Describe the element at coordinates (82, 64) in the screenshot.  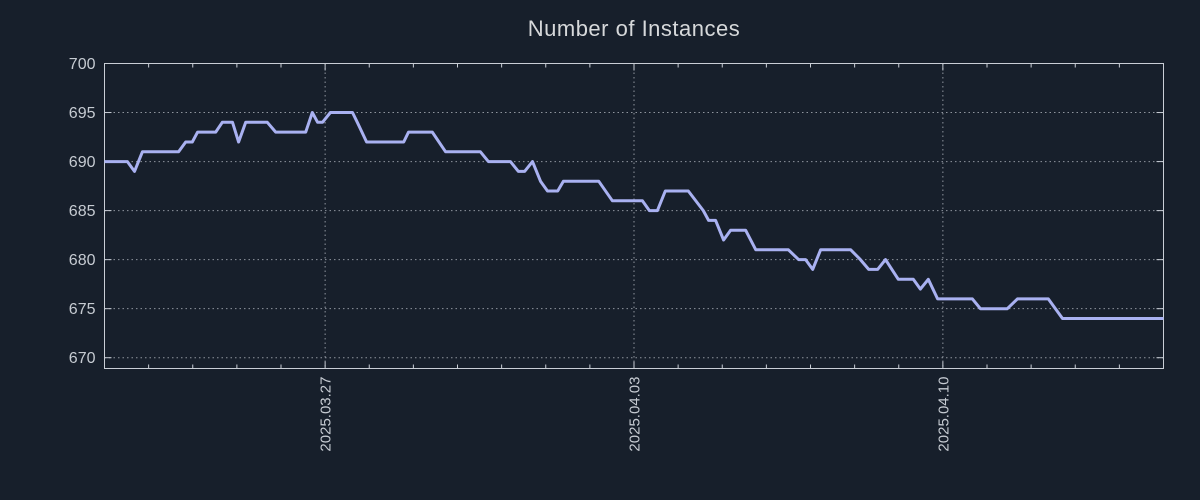
I see `y-tick-label: 700` at that location.